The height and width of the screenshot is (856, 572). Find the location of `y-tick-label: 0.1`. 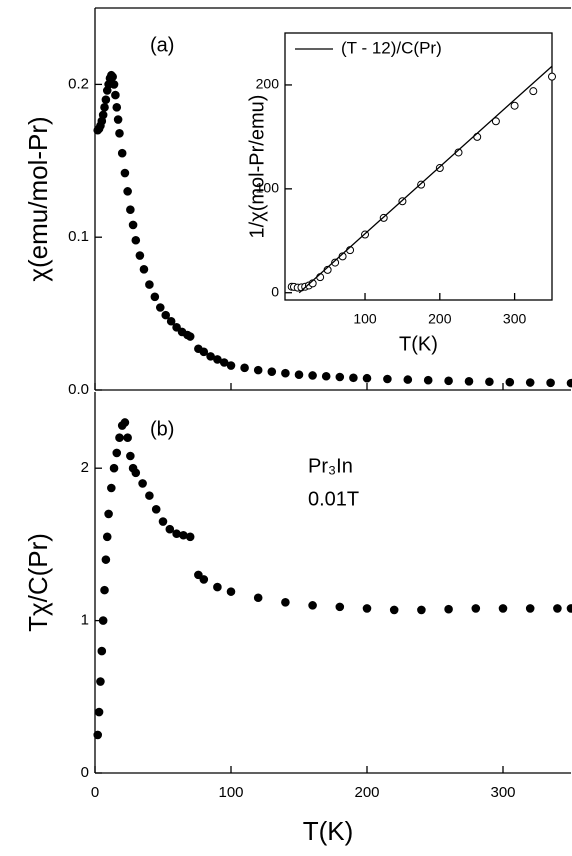

y-tick-label: 0.1 is located at coordinates (78, 236).